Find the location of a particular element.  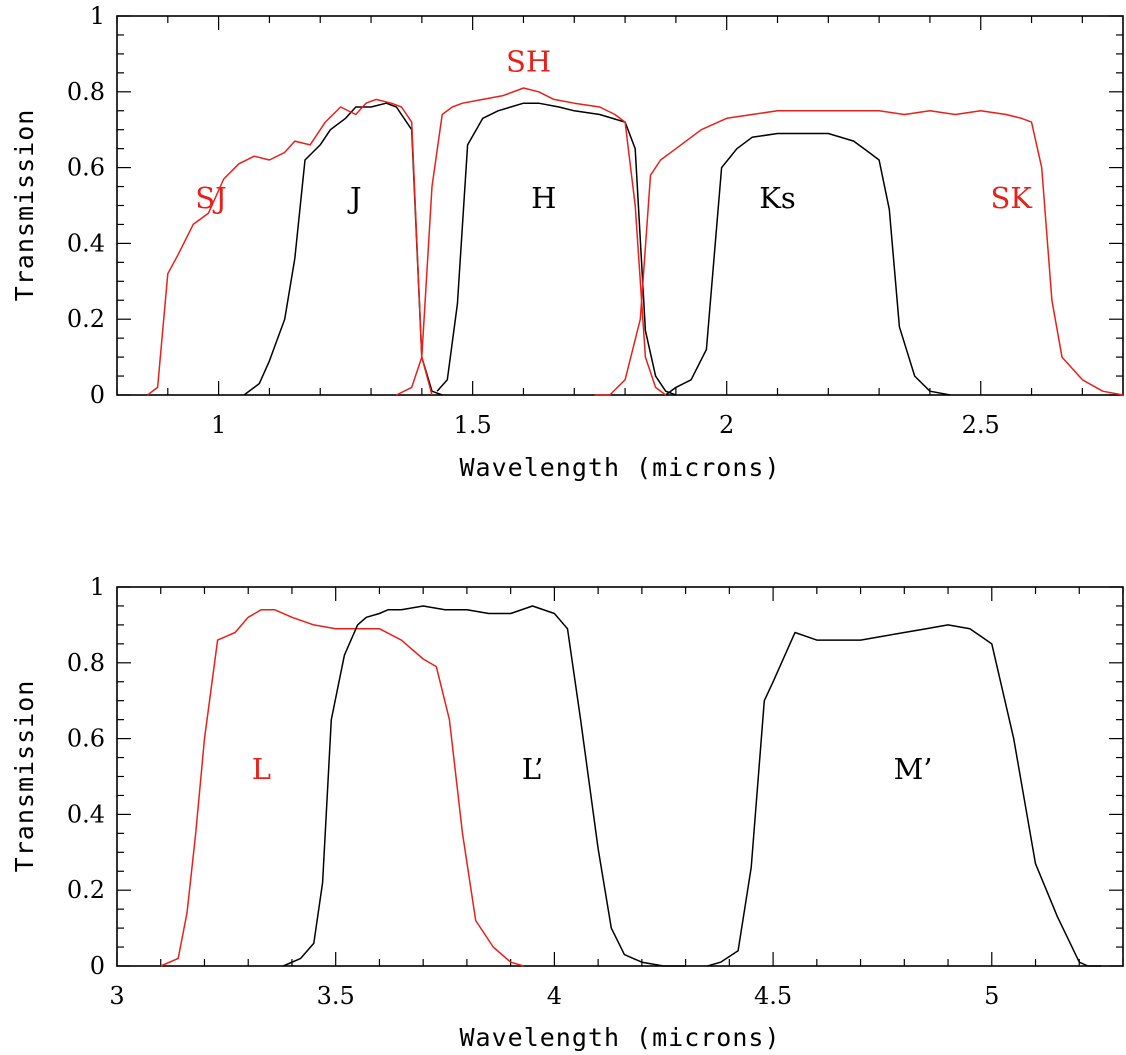

x-tick-label: 2 is located at coordinates (726, 425).